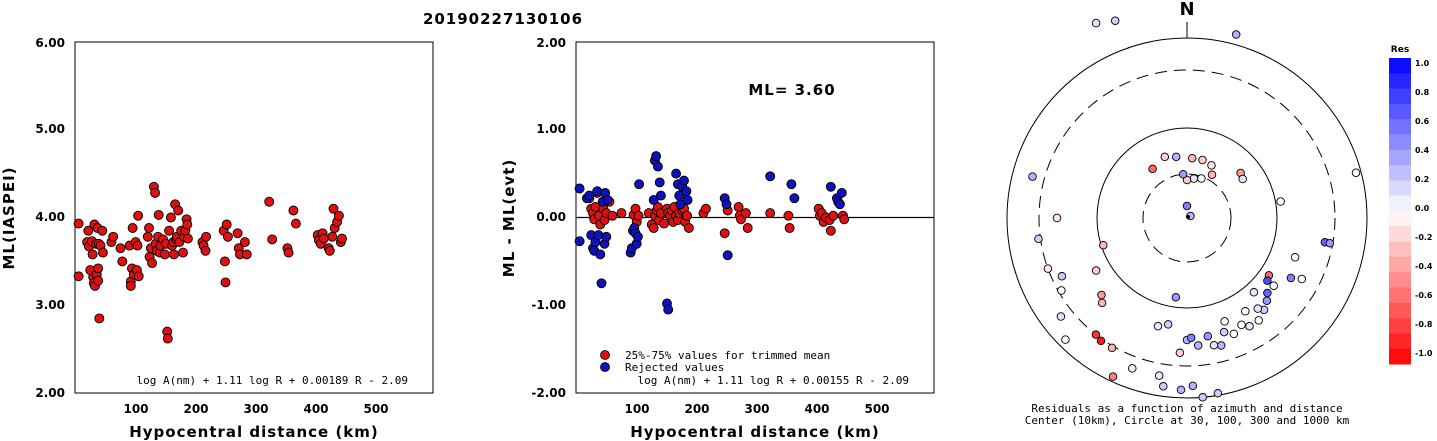 Image resolution: width=1437 pixels, height=441 pixels. Describe the element at coordinates (548, 305) in the screenshot. I see `y-tick--1.00: -1.00` at that location.